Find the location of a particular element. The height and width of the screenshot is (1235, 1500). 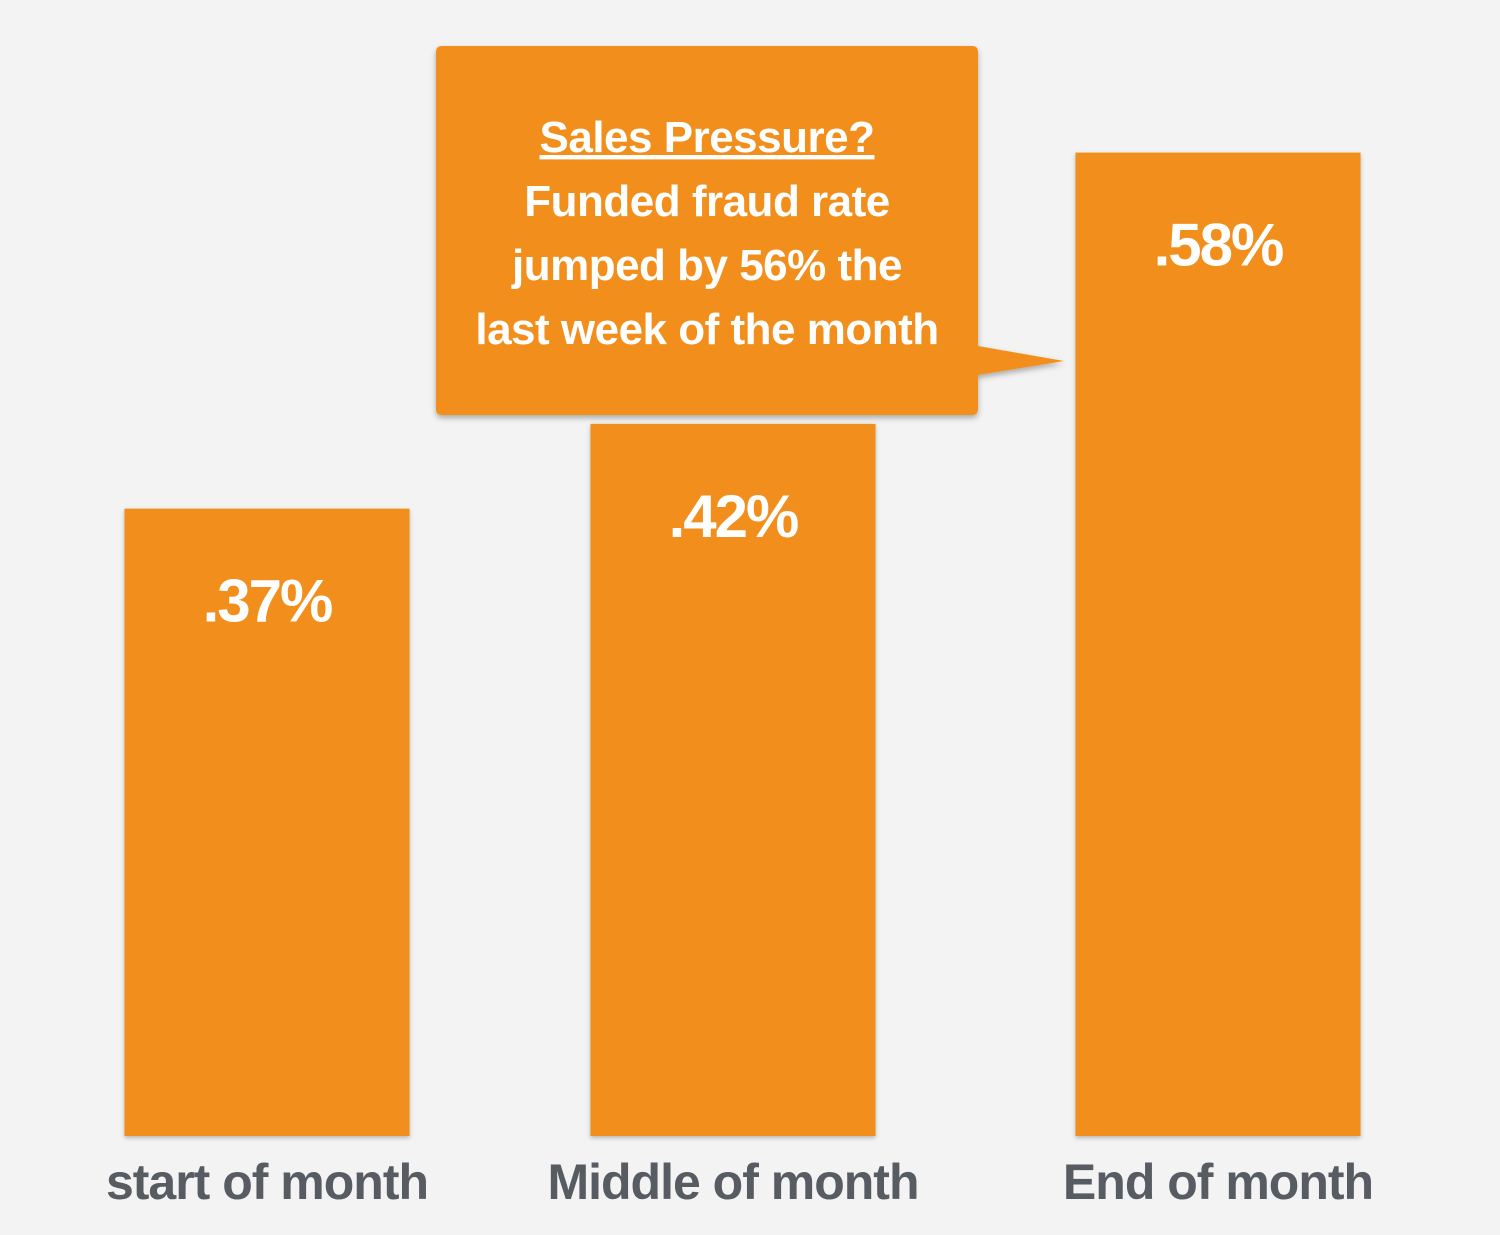

callout-title: Sales Pressure? is located at coordinates (707, 137).